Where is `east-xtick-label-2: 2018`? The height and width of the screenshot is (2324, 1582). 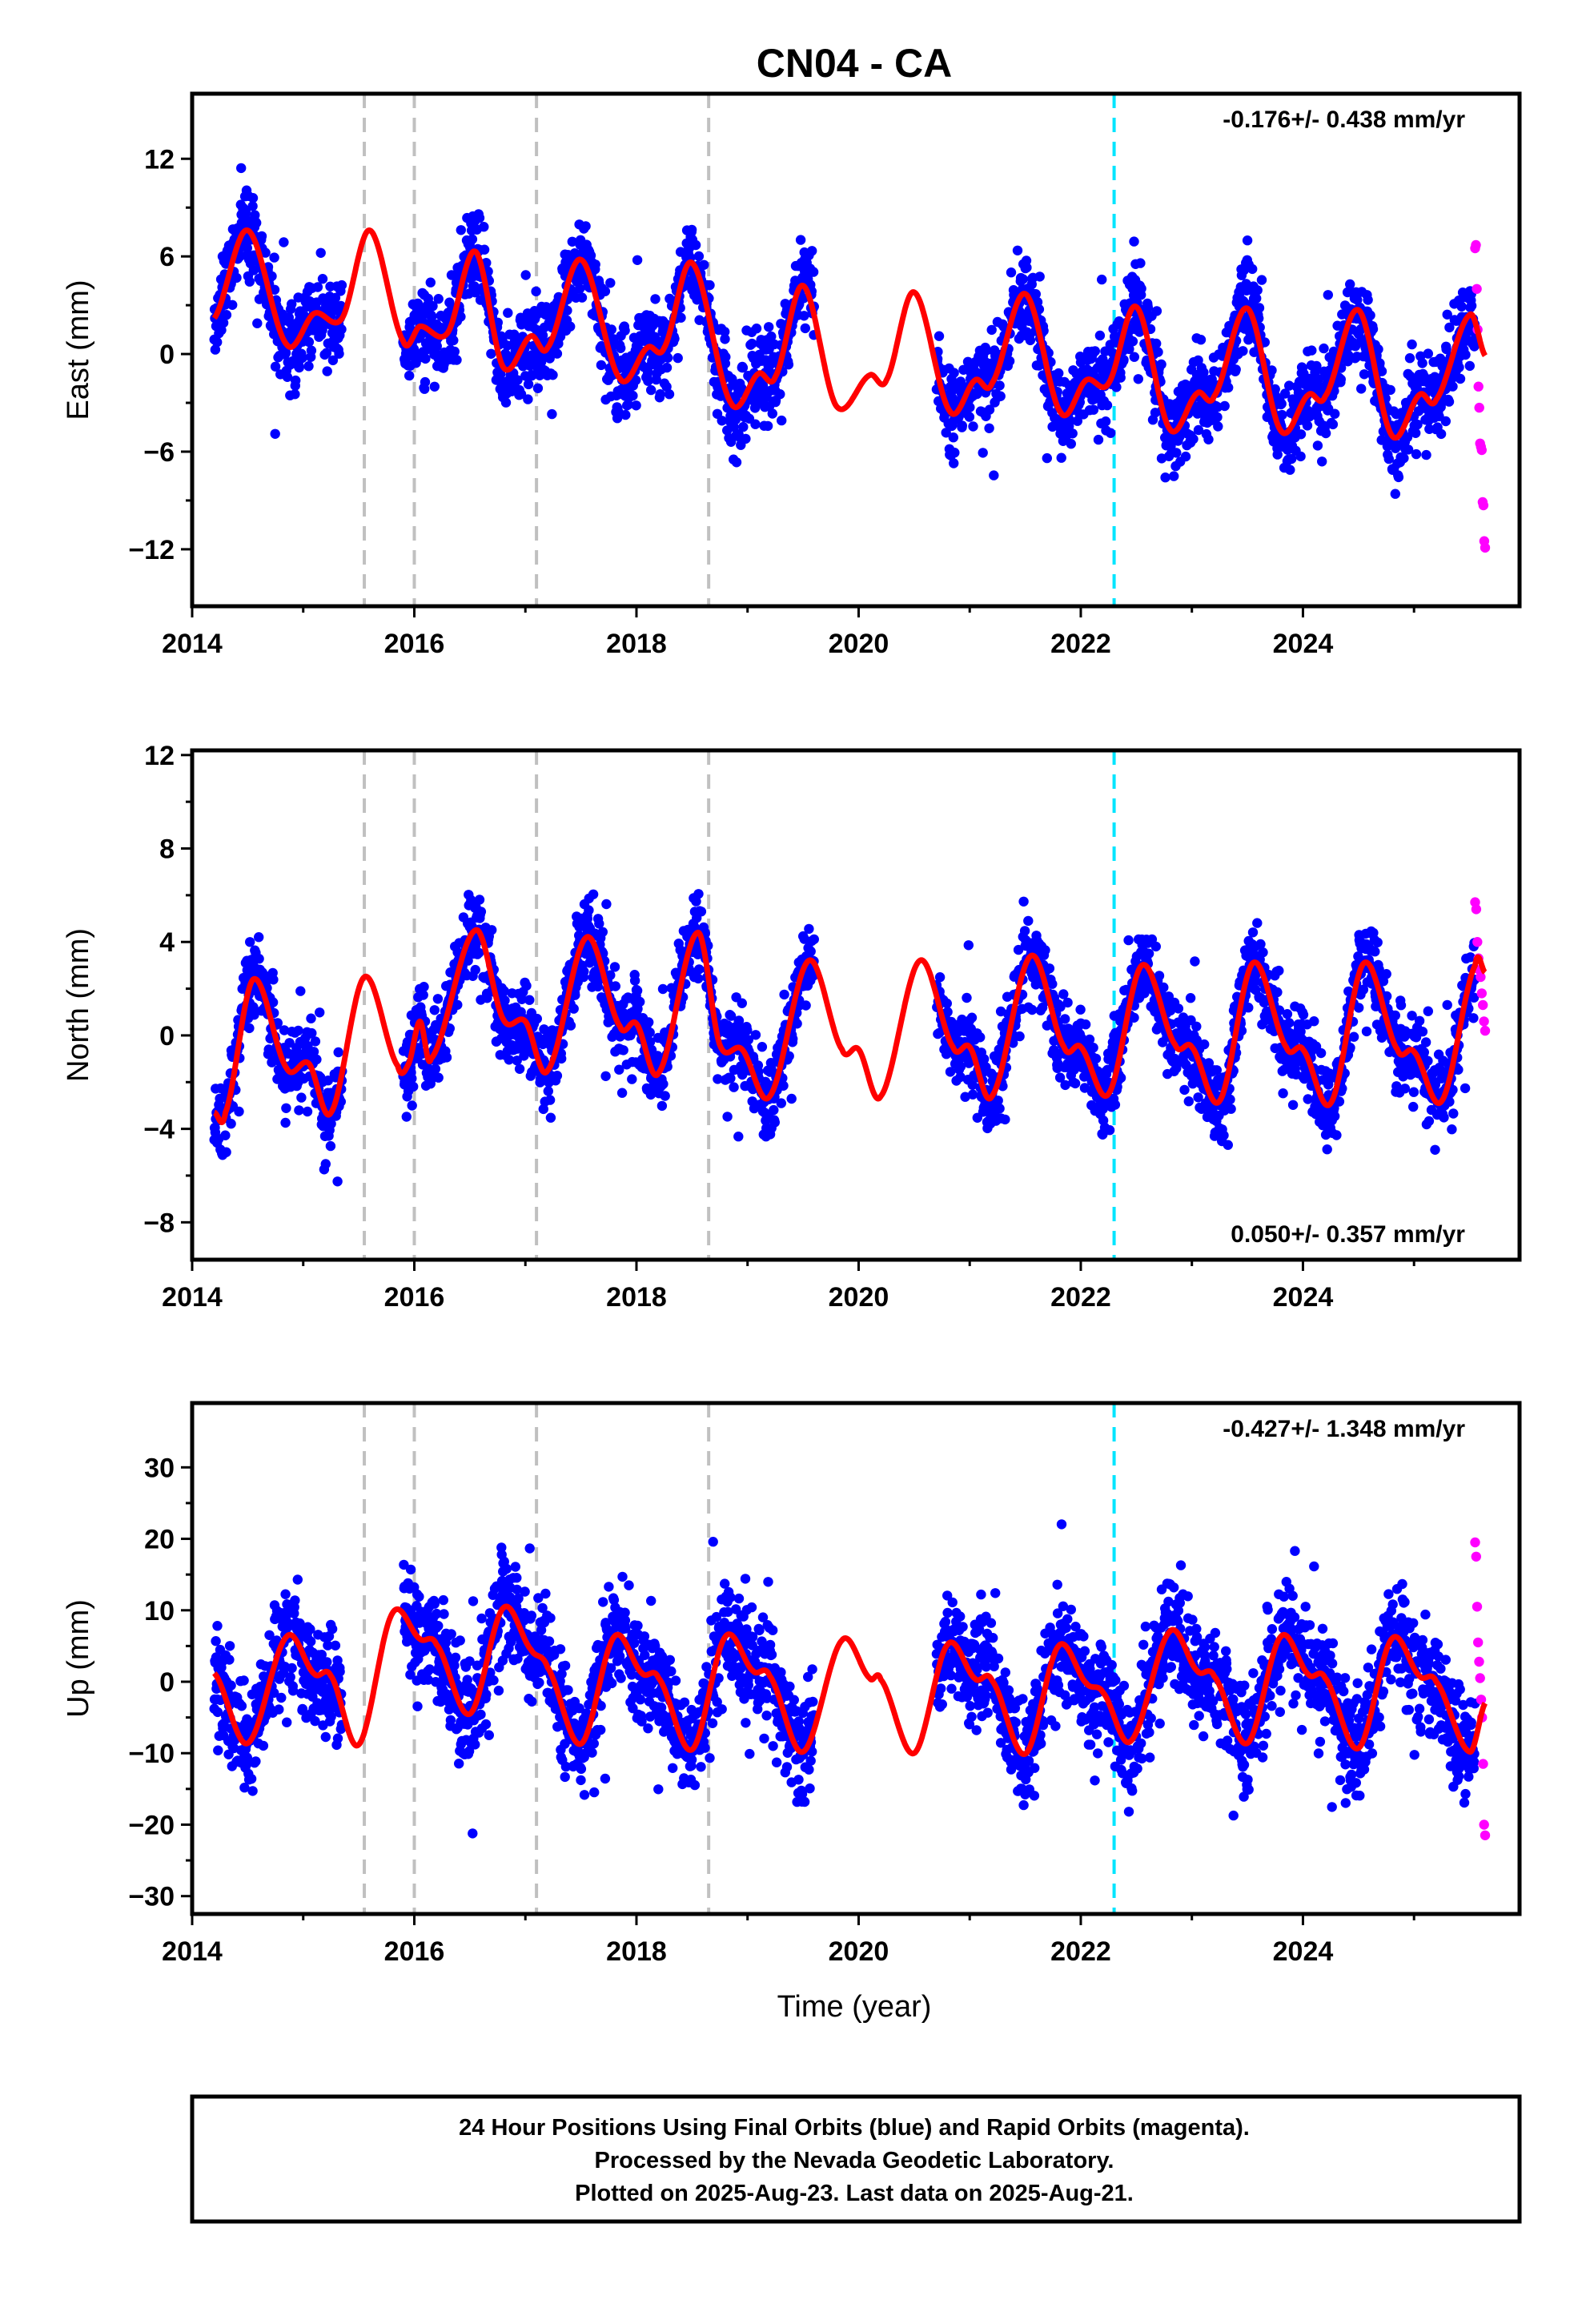 east-xtick-label-2: 2018 is located at coordinates (636, 644).